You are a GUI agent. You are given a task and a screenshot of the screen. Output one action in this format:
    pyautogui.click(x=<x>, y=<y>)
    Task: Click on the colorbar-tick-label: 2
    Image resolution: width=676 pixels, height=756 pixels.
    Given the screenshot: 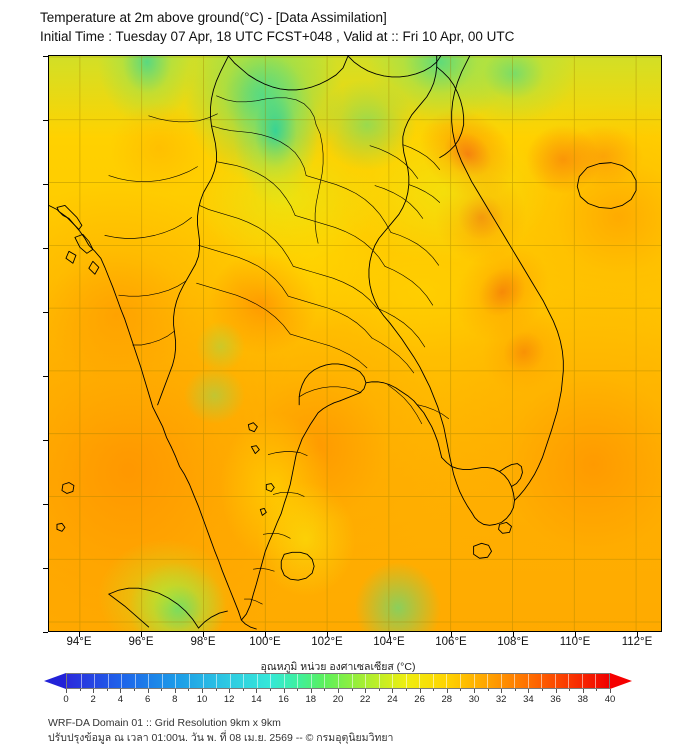 What is the action you would take?
    pyautogui.click(x=93, y=699)
    